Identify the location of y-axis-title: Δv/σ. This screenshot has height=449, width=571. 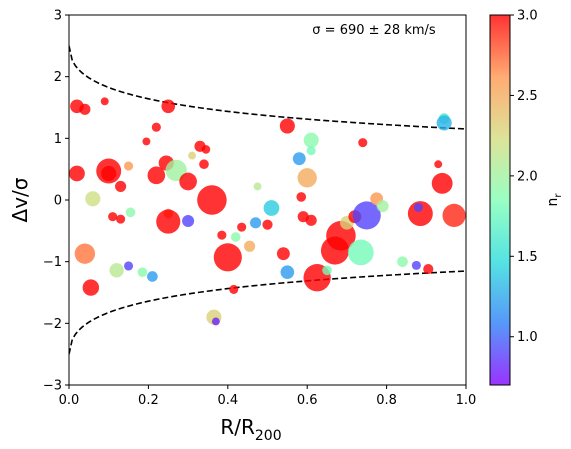
(20, 199).